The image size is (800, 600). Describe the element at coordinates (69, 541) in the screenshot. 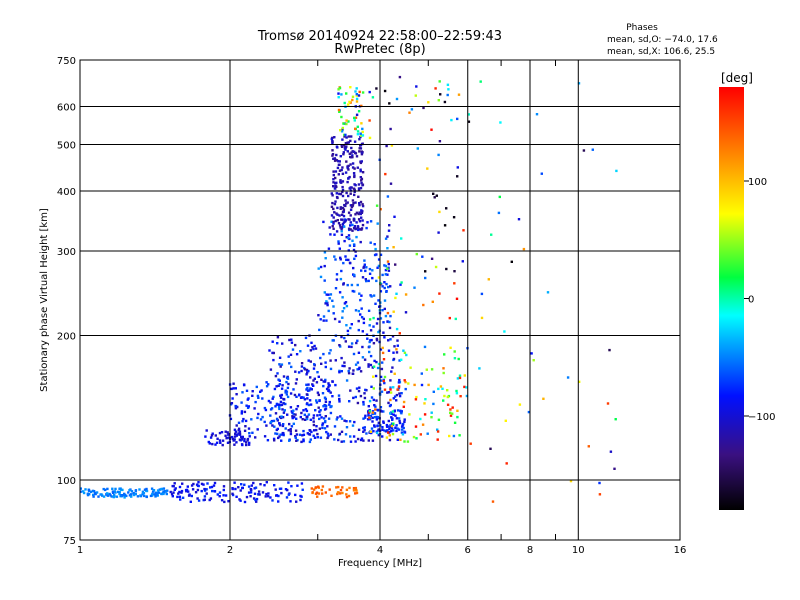

I see `y-tick-label: 75` at that location.